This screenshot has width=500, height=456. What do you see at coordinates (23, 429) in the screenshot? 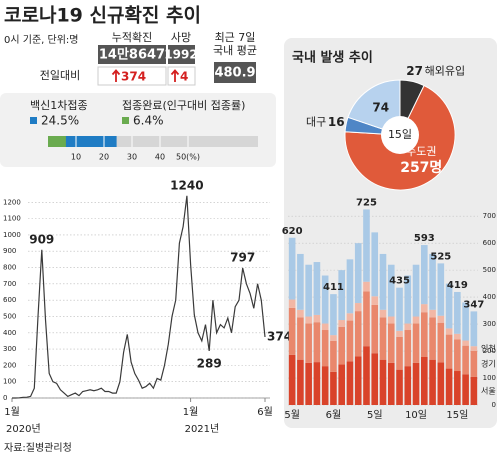
I see `year-label: 2020년` at bounding box center [23, 429].